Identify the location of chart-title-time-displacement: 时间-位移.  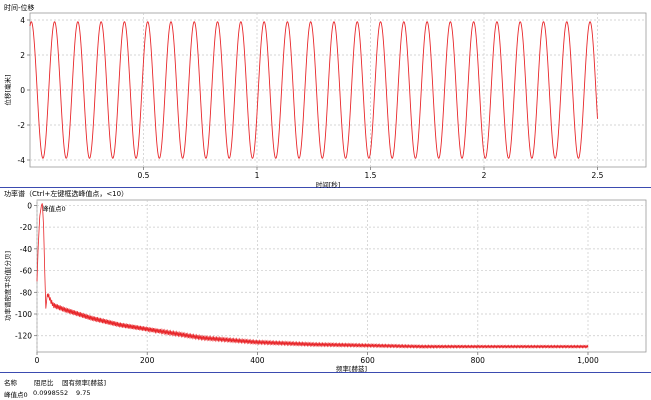
(19, 8).